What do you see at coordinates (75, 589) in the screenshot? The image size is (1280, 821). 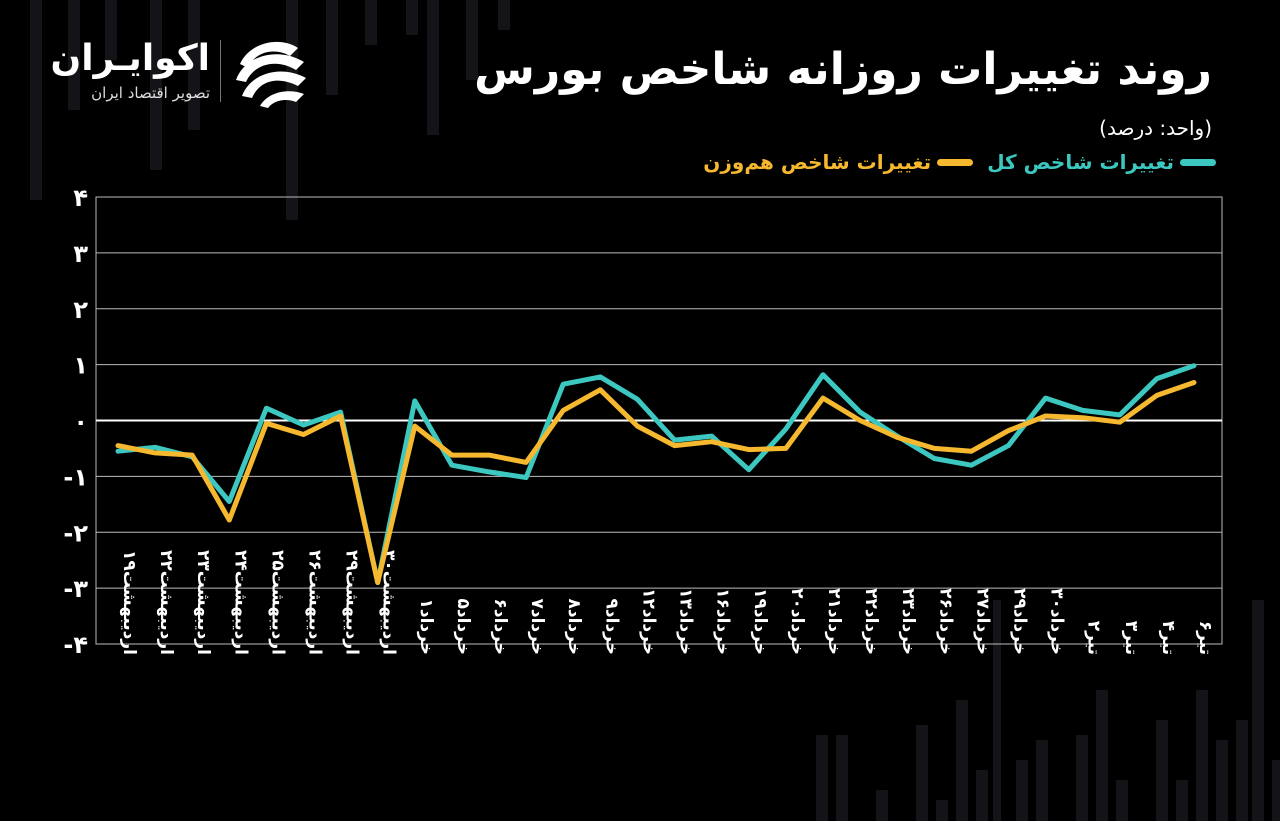 I see `y-tick-label: -۳` at bounding box center [75, 589].